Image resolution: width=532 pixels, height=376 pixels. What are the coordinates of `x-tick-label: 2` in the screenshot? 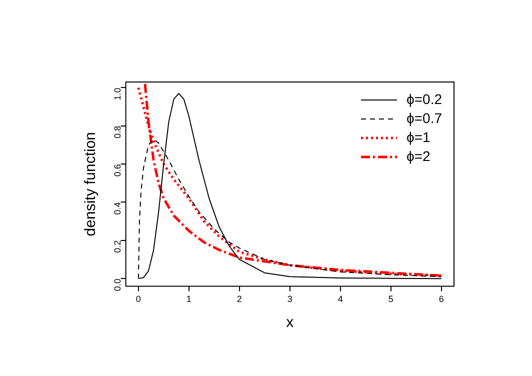 It's located at (239, 299).